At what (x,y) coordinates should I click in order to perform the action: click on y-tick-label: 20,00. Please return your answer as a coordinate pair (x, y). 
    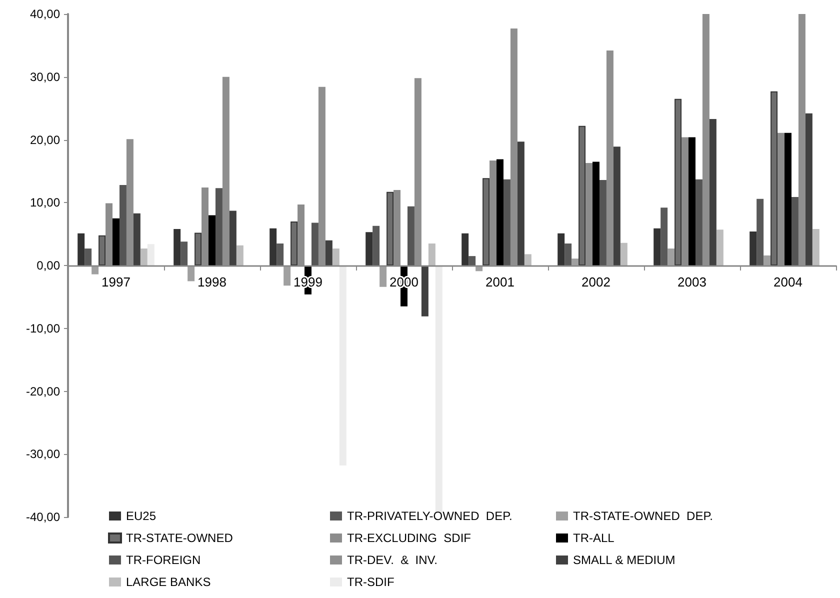
    Looking at the image, I should click on (45, 139).